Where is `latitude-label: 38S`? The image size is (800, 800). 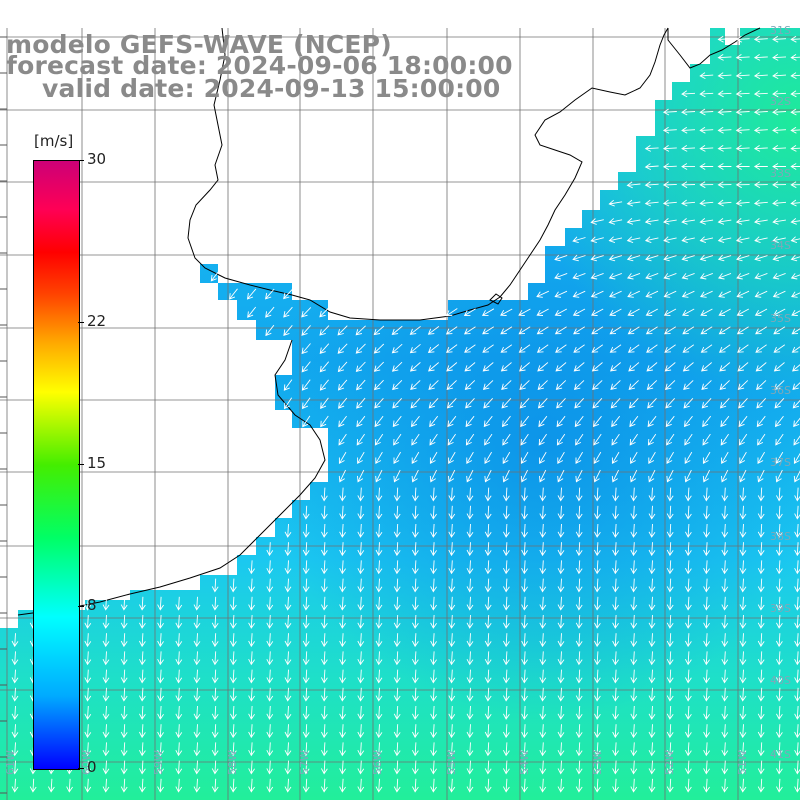 latitude-label: 38S is located at coordinates (780, 536).